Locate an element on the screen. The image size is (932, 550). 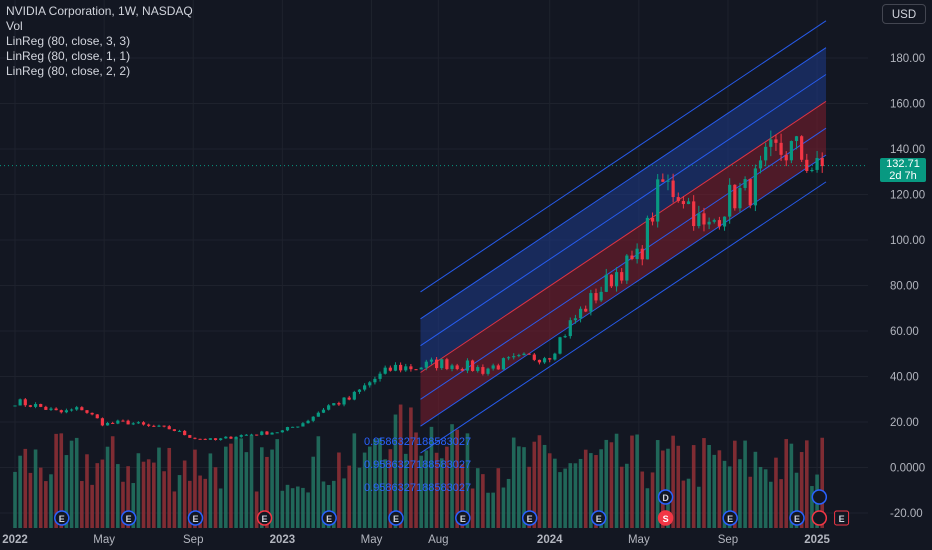
legend-linreg-2: LinReg (80, close, 2, 2) is located at coordinates (68, 71).